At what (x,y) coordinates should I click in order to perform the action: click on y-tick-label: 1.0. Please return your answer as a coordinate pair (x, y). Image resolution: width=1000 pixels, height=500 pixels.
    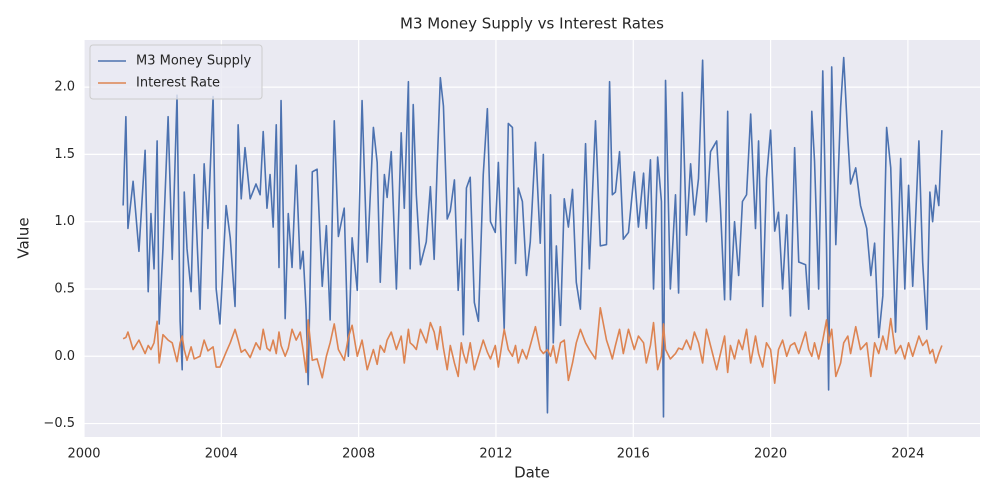
    Looking at the image, I should click on (64, 221).